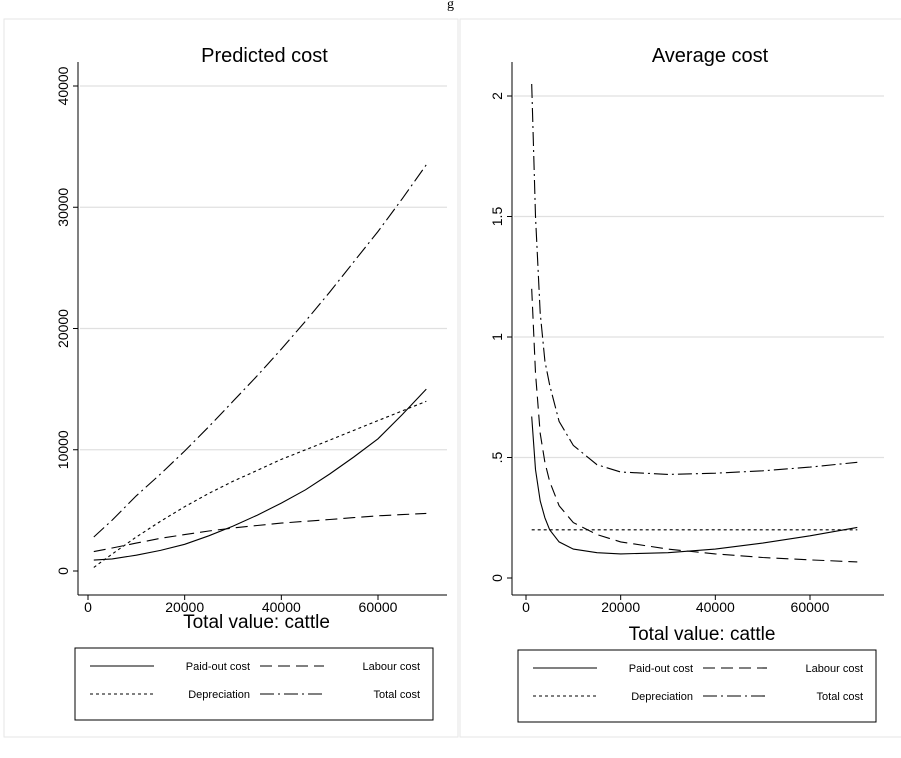 The height and width of the screenshot is (758, 901). What do you see at coordinates (63, 449) in the screenshot?
I see `y-tick-label: 10000` at bounding box center [63, 449].